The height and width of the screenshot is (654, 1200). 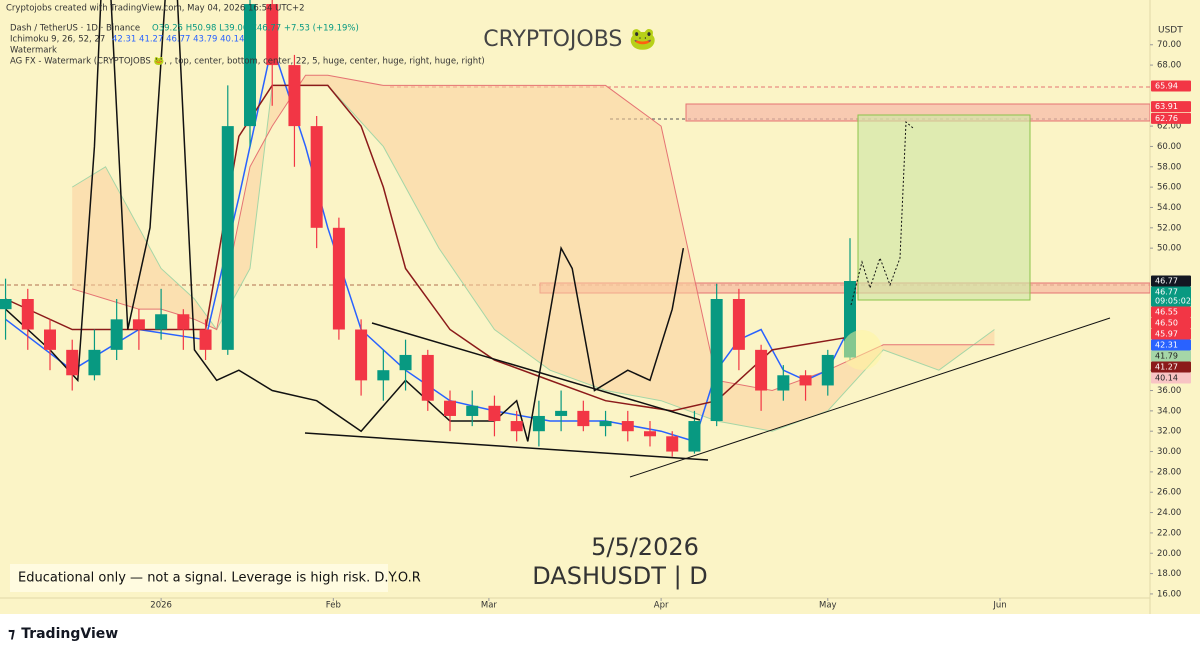 I want to click on y-tick-label: 22.00, so click(x=1169, y=533).